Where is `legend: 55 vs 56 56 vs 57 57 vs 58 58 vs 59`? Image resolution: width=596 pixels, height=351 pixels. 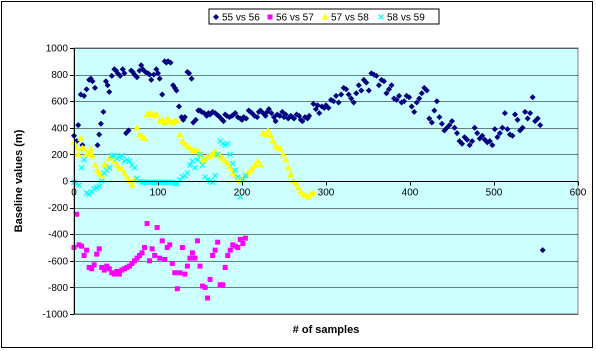
legend: 55 vs 56 56 vs 57 57 vs 58 58 vs 59 is located at coordinates (324, 16).